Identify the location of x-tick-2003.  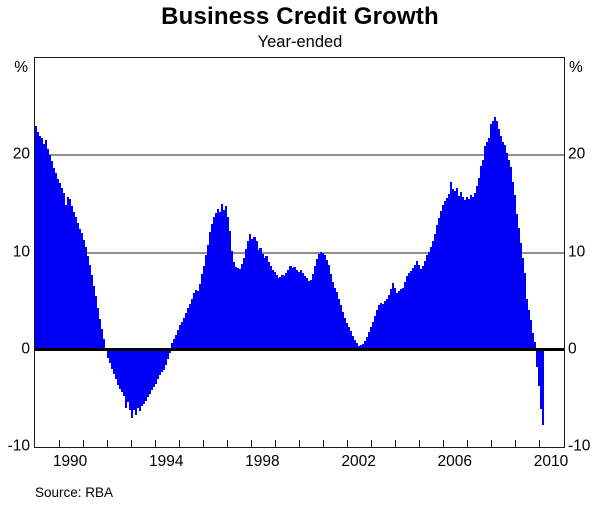
(372, 443).